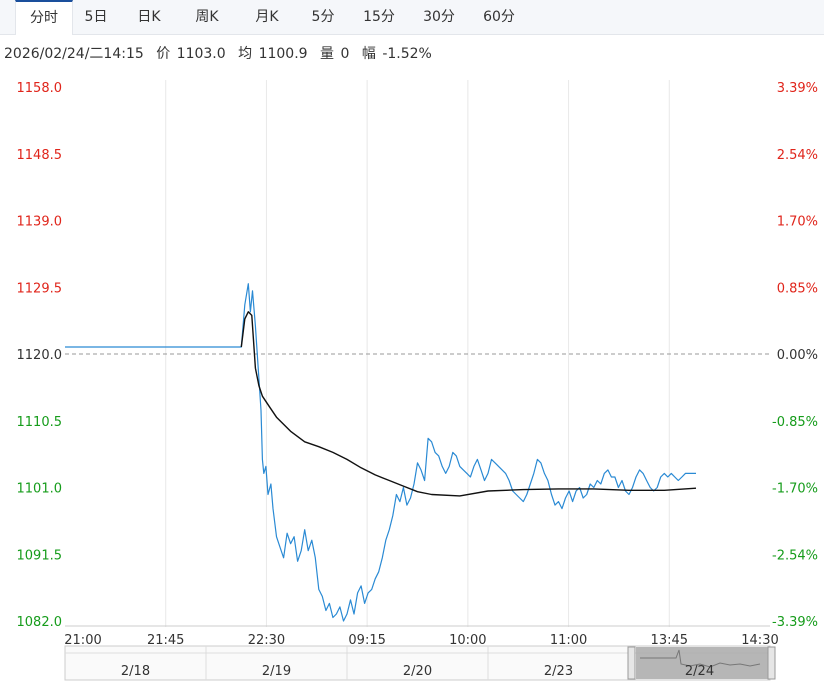 This screenshot has width=824, height=685. What do you see at coordinates (412, 17) in the screenshot?
I see `period-tabs: 分时 5日 日K 周K 月K 5分 15分 30分 60分` at bounding box center [412, 17].